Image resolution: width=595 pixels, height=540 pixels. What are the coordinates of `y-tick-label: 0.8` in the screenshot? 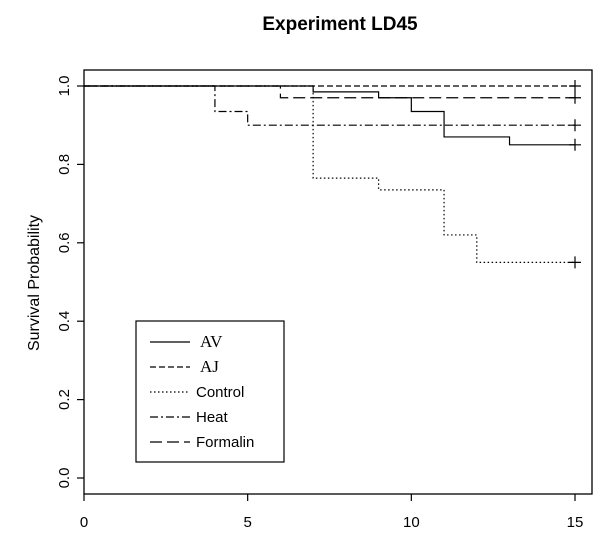 It's located at (64, 164).